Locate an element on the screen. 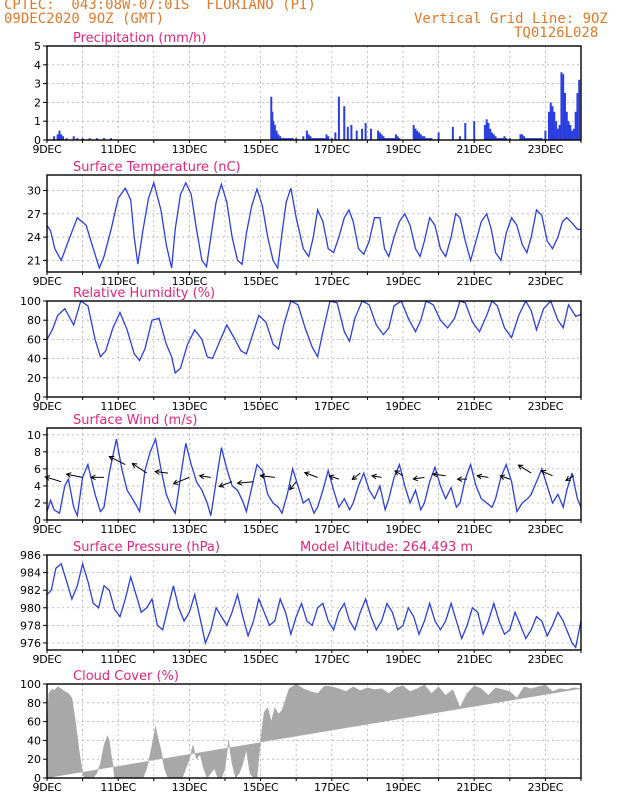  panel-title: Cloud Cover (%) is located at coordinates (126, 676).